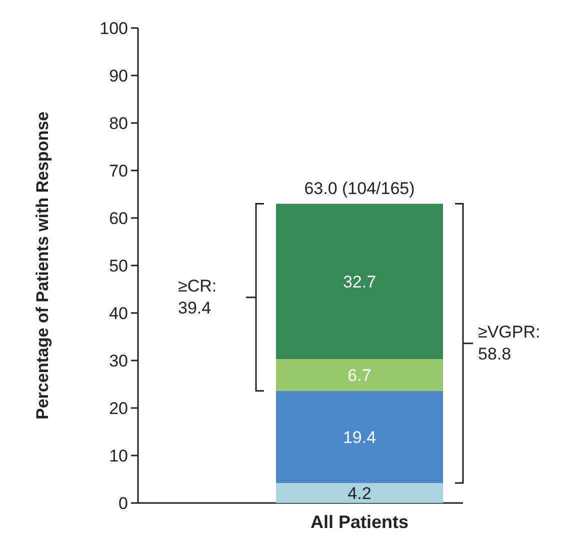  I want to click on annotation: ≥CR: 39.4, so click(197, 297).